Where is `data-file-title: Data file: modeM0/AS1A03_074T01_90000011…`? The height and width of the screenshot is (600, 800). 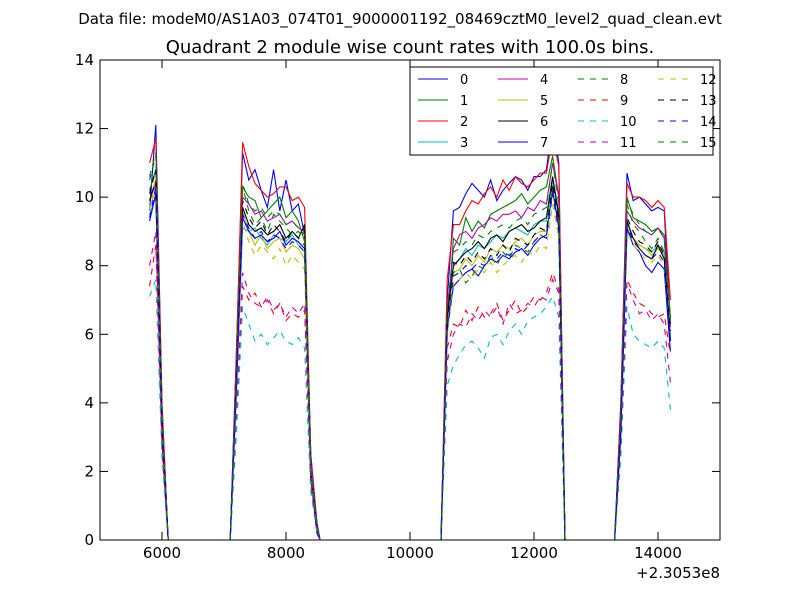 data-file-title: Data file: modeM0/AS1A03_074T01_90000011… is located at coordinates (400, 19).